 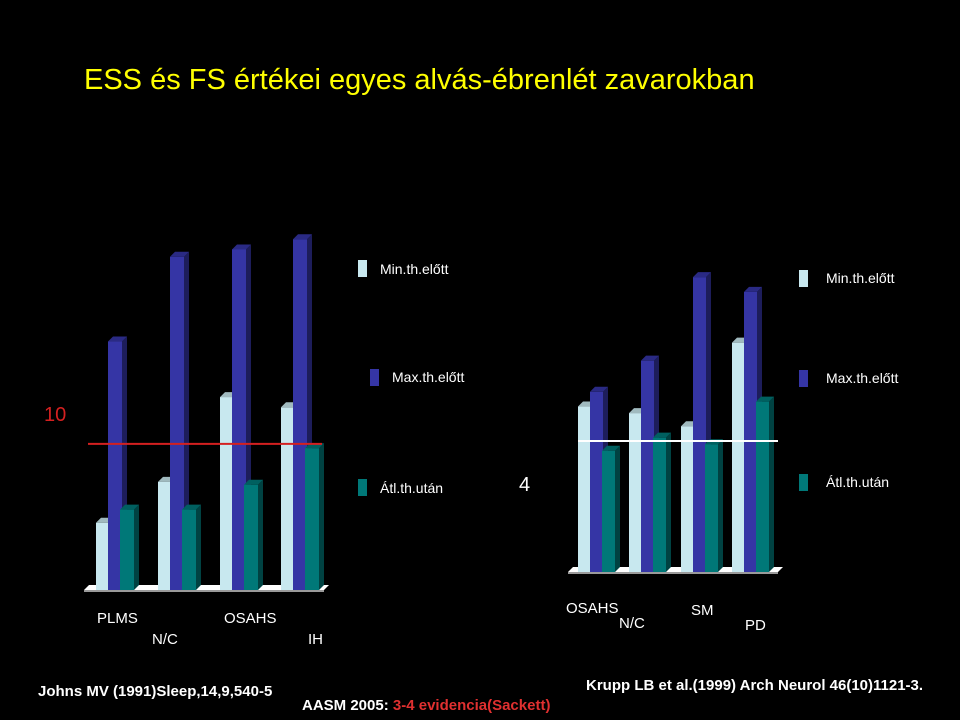 What do you see at coordinates (753, 289) in the screenshot?
I see `fs-bar-max-3-top` at bounding box center [753, 289].